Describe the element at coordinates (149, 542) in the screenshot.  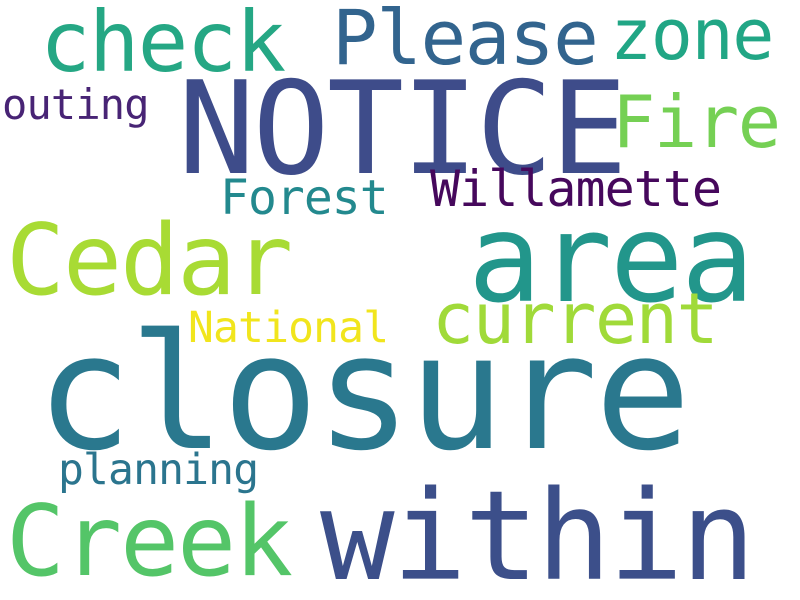
I see `word-creek: Creek` at that location.